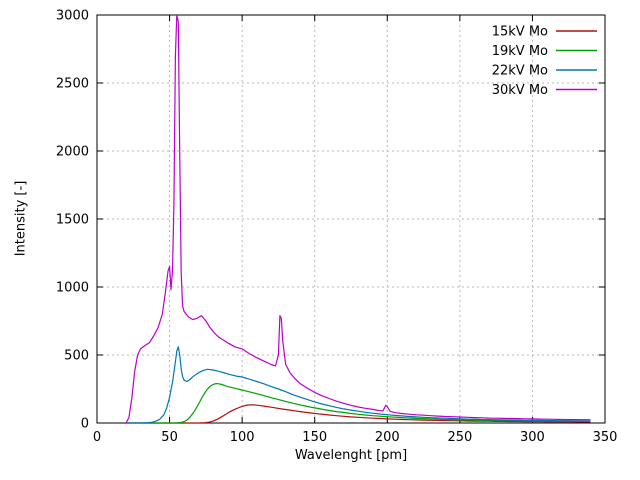 The width and height of the screenshot is (640, 480). I want to click on x-tick-label: 100, so click(242, 437).